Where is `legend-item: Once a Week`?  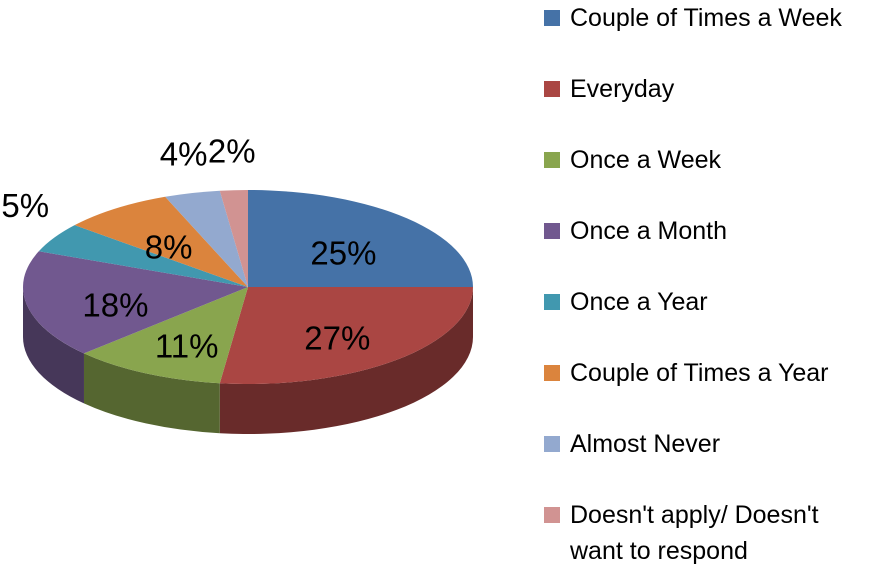 legend-item: Once a Week is located at coordinates (704, 160).